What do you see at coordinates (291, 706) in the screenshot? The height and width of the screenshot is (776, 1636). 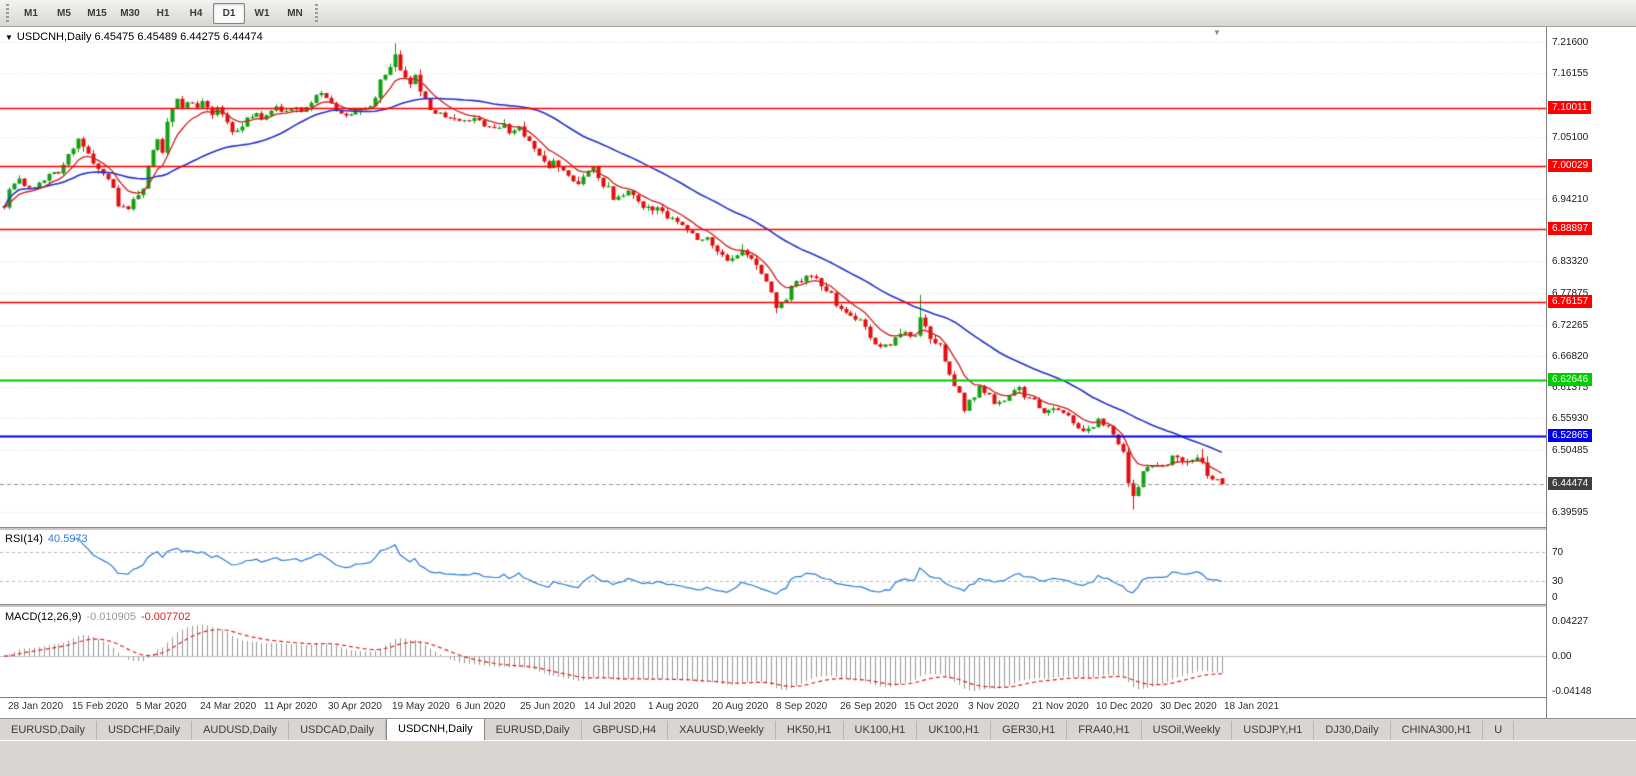 I see `date-axis-label: 11 Apr 2020` at bounding box center [291, 706].